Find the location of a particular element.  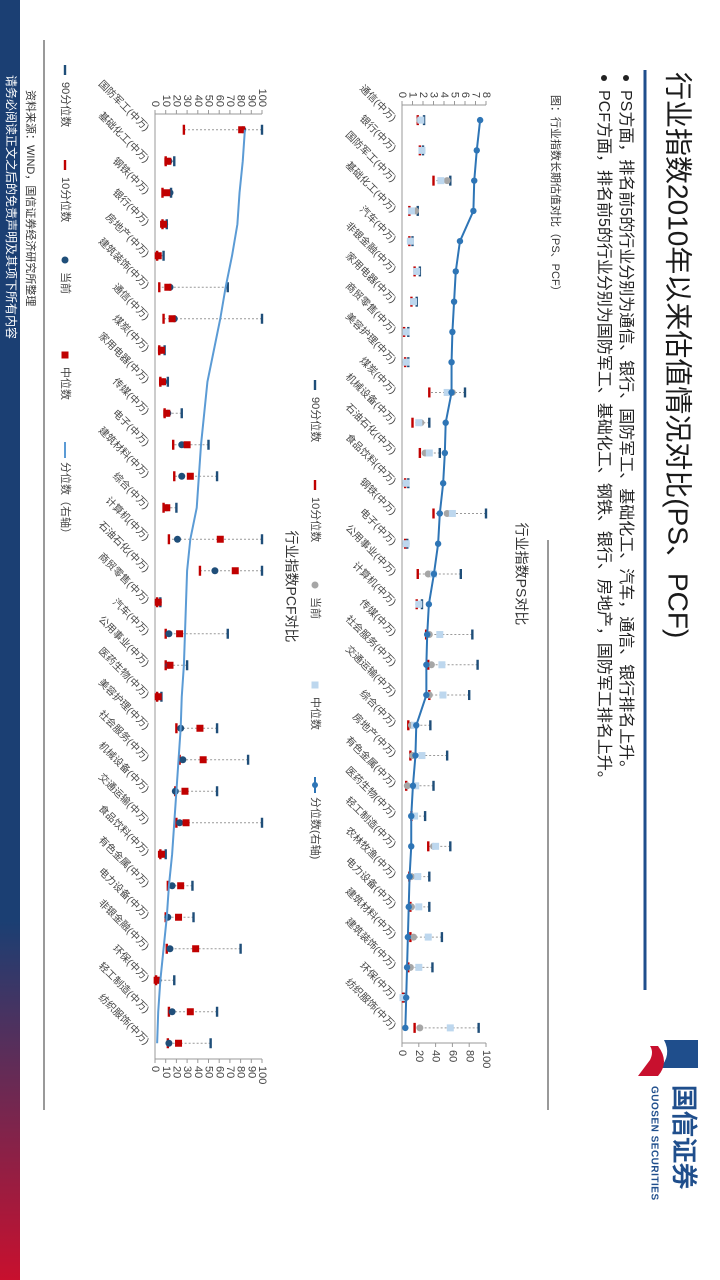

legend-label: 分位数（右轴） is located at coordinates (66, 500).